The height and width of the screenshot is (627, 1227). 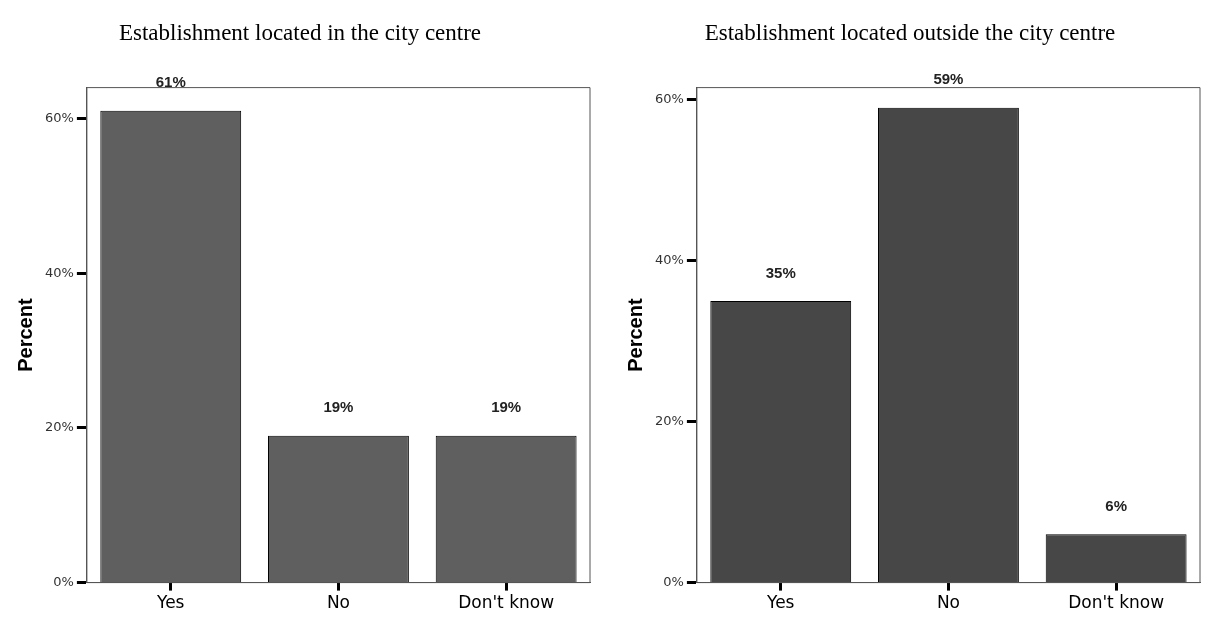 I want to click on data-label: 61%, so click(x=170, y=82).